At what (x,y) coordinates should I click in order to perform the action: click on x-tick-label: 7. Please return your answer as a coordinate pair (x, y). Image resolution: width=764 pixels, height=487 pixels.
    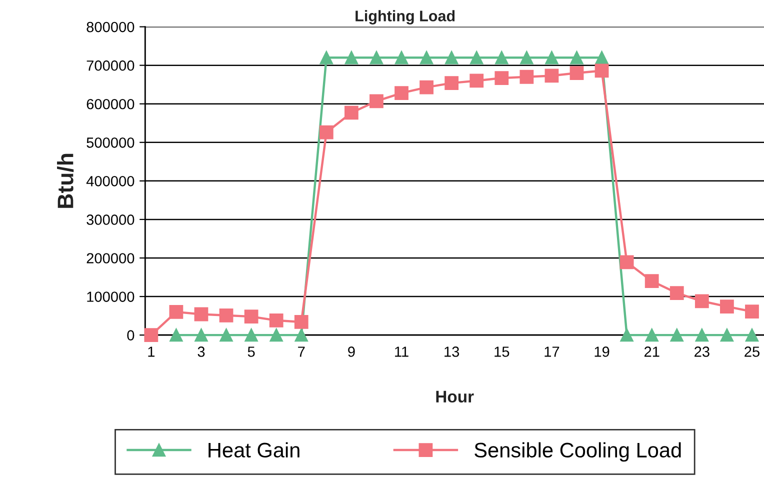
    Looking at the image, I should click on (301, 351).